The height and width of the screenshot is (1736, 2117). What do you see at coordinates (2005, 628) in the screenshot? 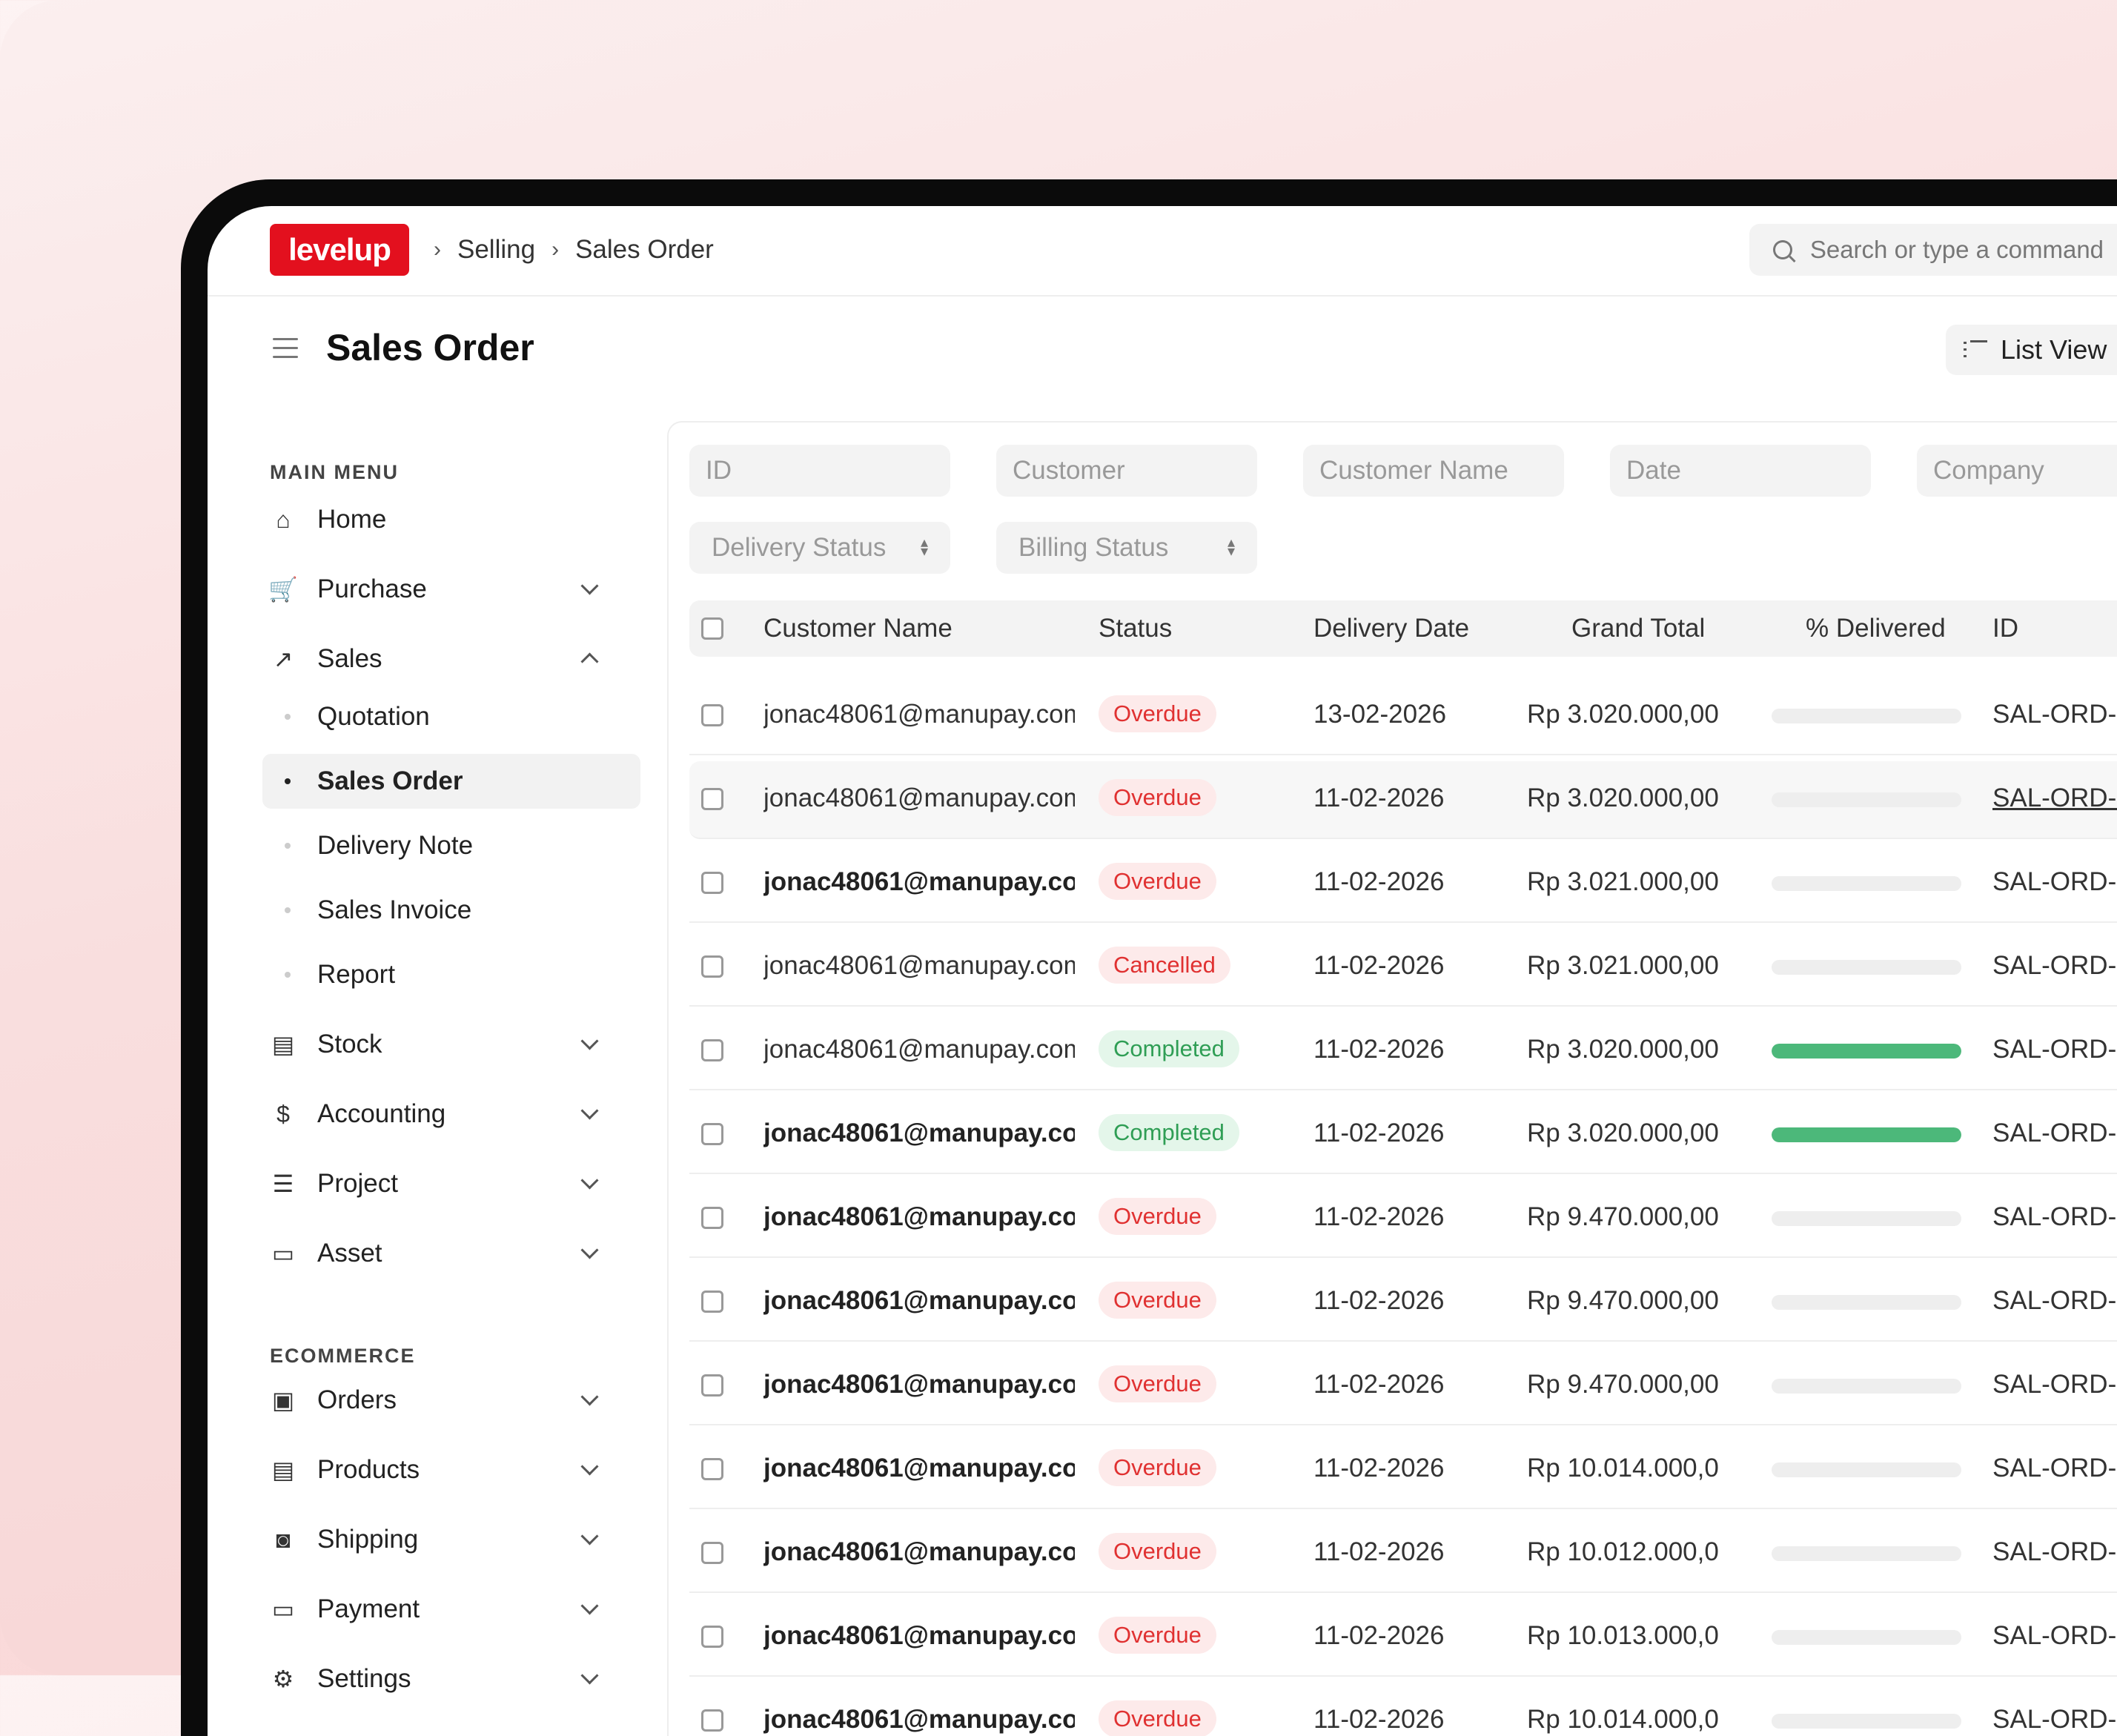
I see `header-id: ID` at bounding box center [2005, 628].